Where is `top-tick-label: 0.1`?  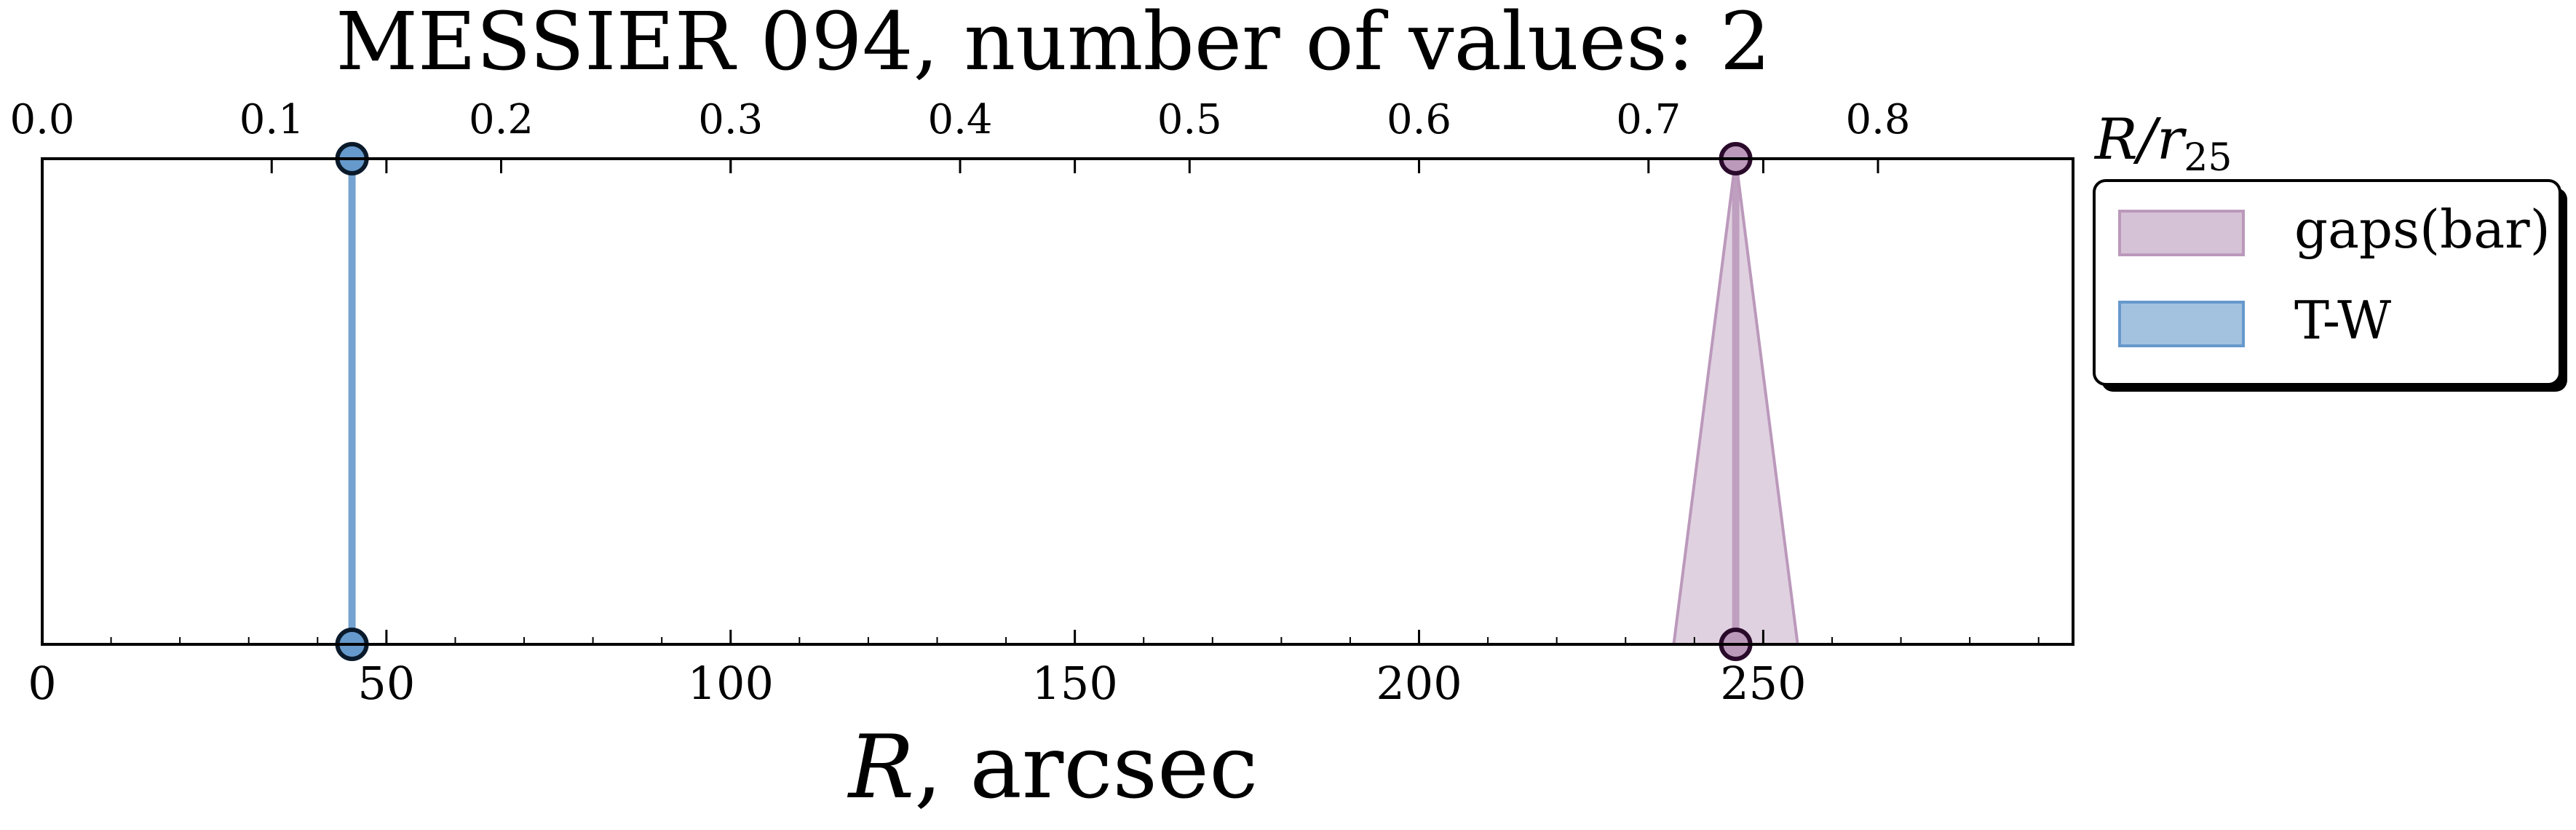 top-tick-label: 0.1 is located at coordinates (271, 120).